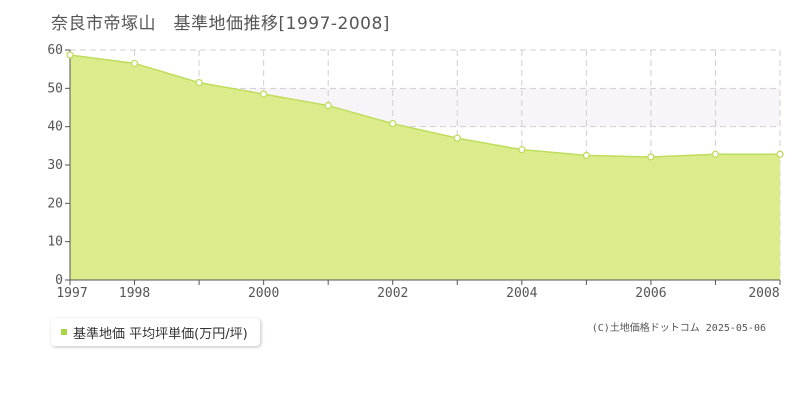 The image size is (800, 400). Describe the element at coordinates (55, 165) in the screenshot. I see `y-tick-label: 30` at that location.